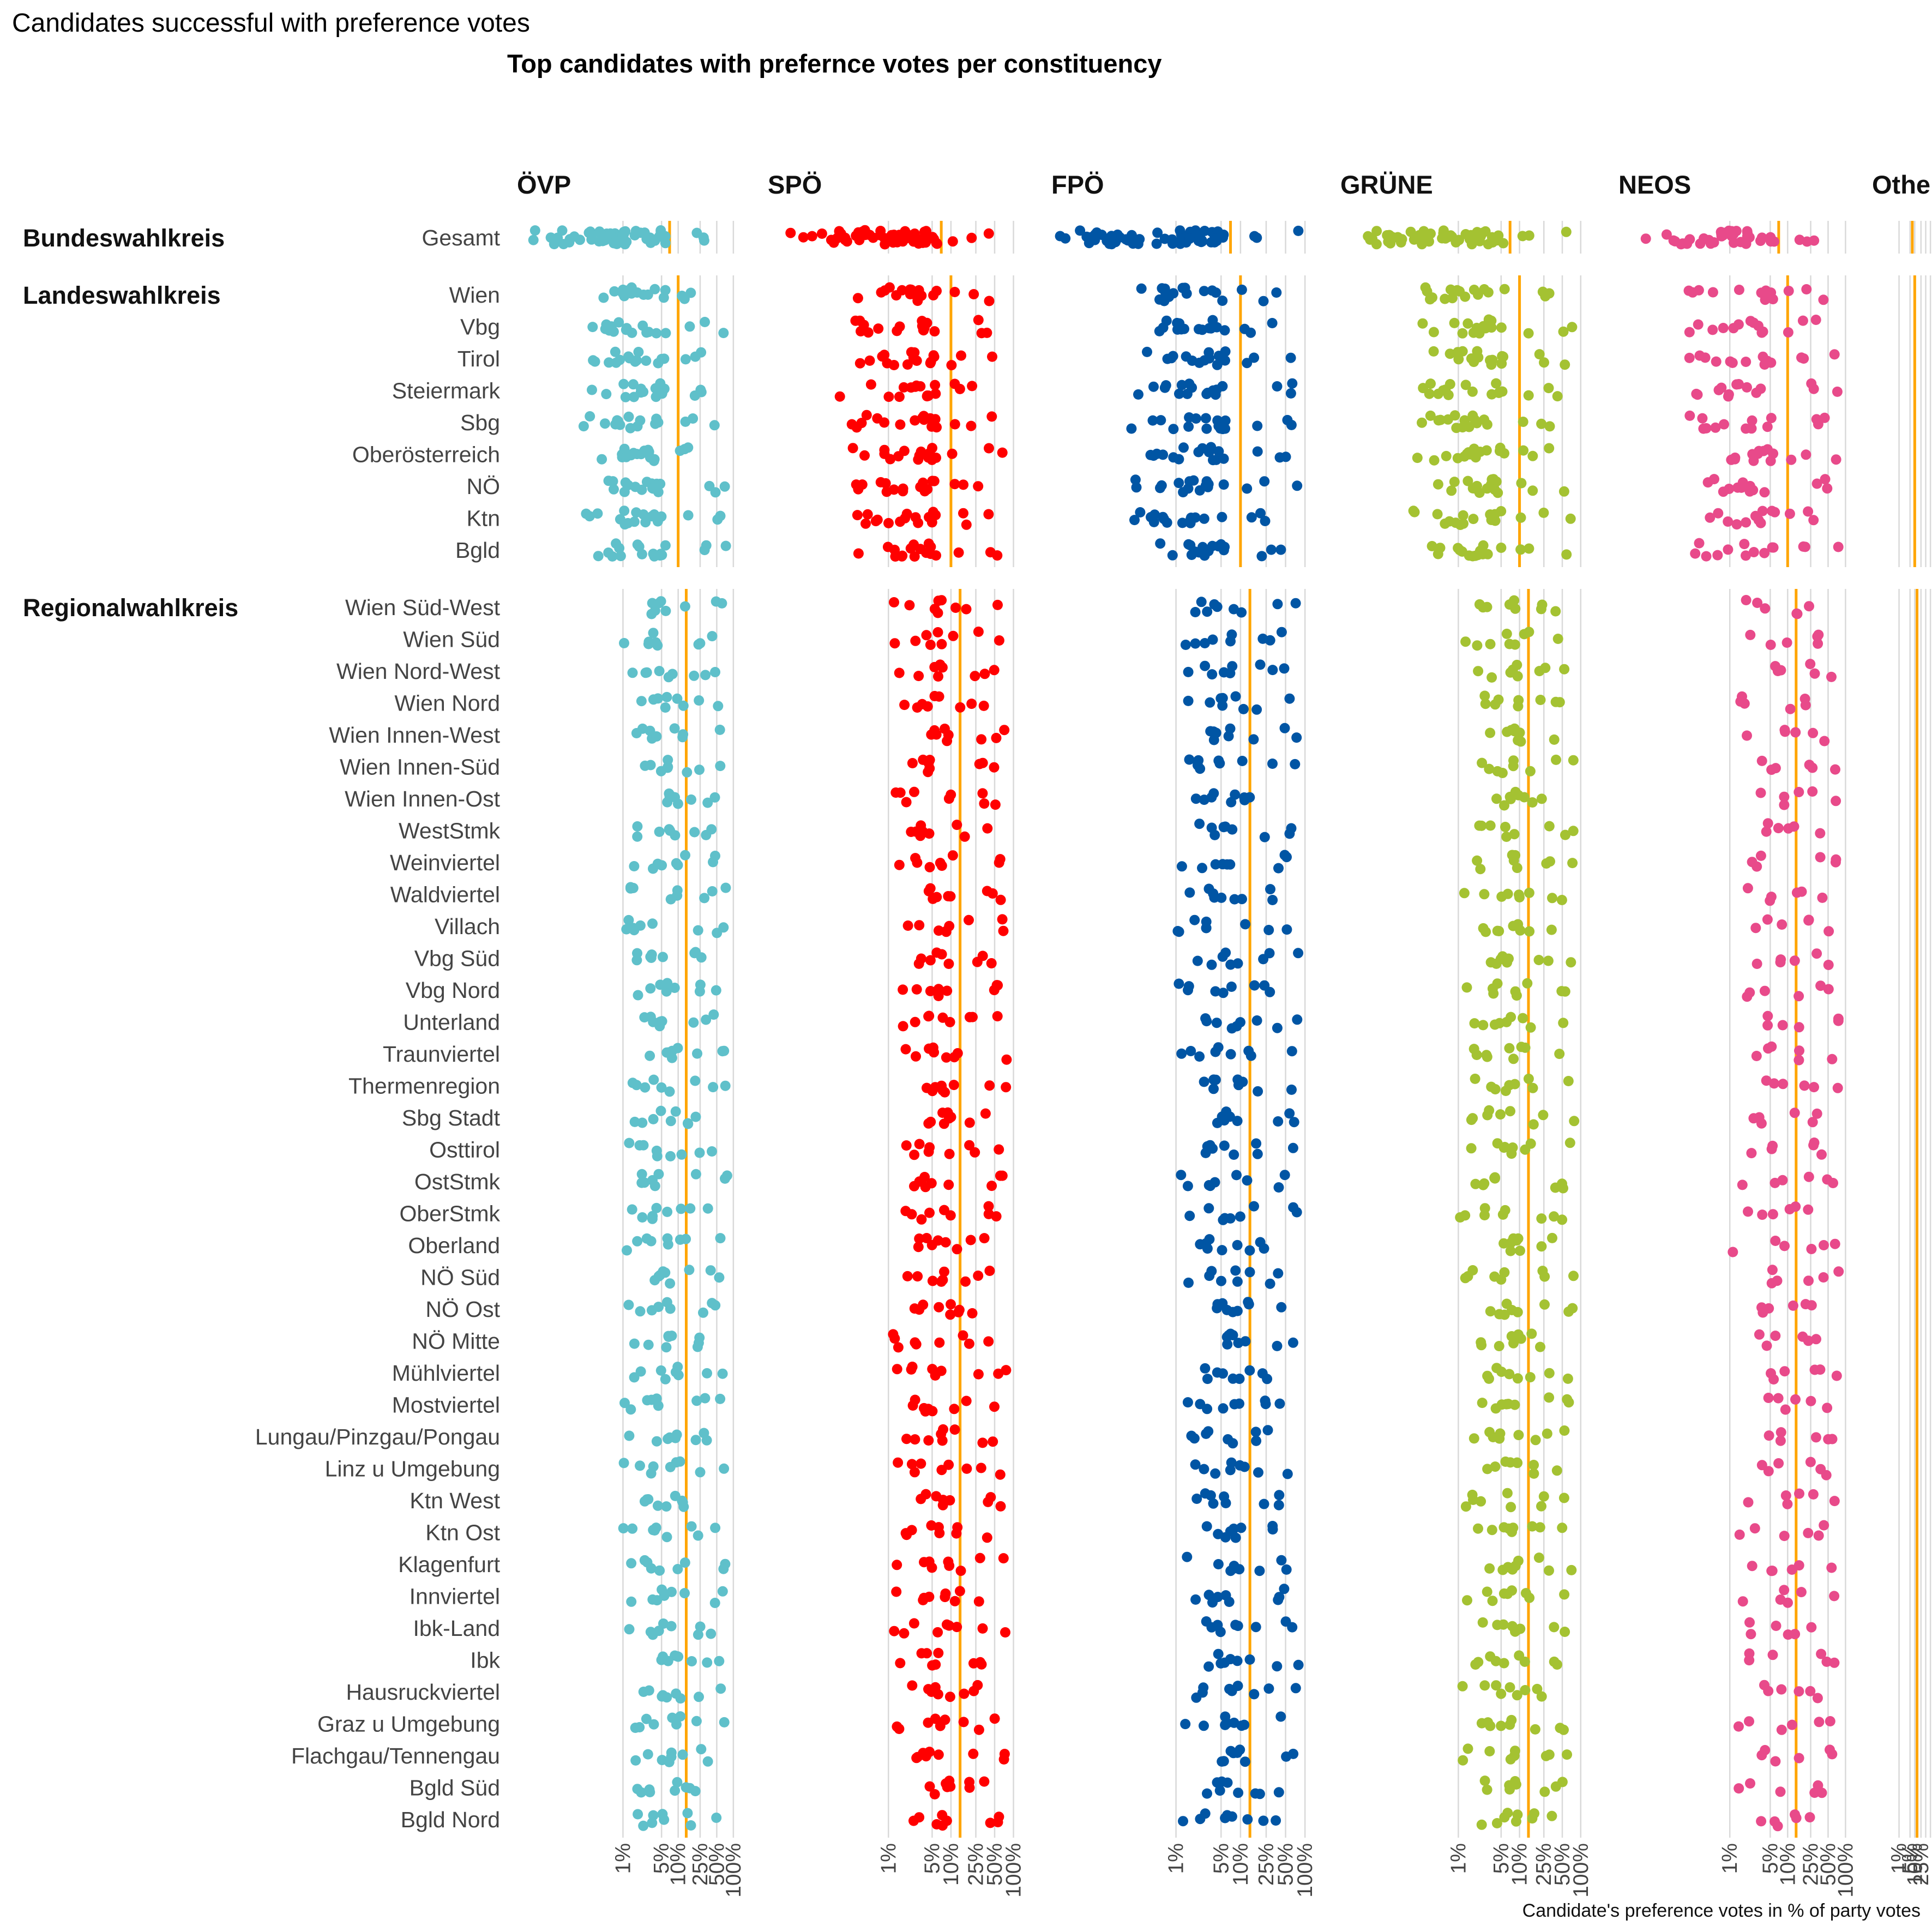 The width and height of the screenshot is (1932, 1932). Describe the element at coordinates (455, 1500) in the screenshot. I see `row-label-ktn-west: Ktn West` at that location.